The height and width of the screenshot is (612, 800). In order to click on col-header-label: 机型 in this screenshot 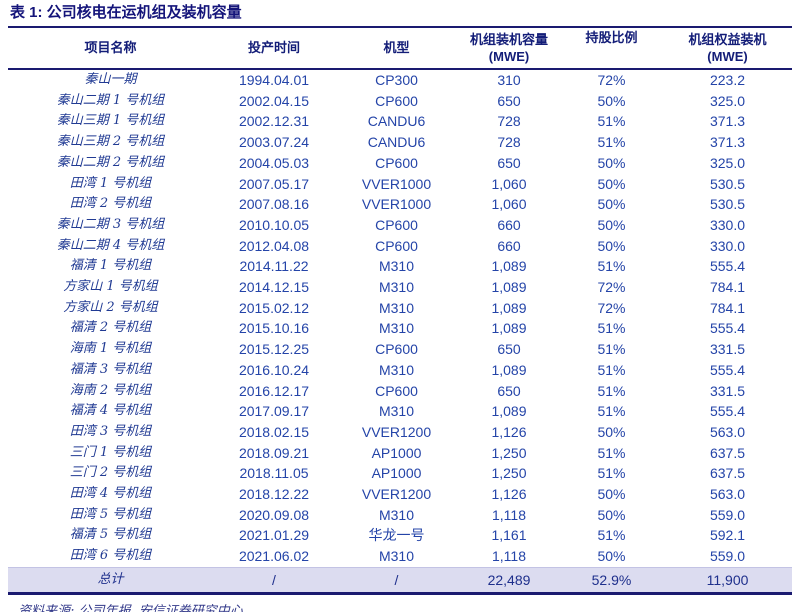, I will do `click(396, 48)`.